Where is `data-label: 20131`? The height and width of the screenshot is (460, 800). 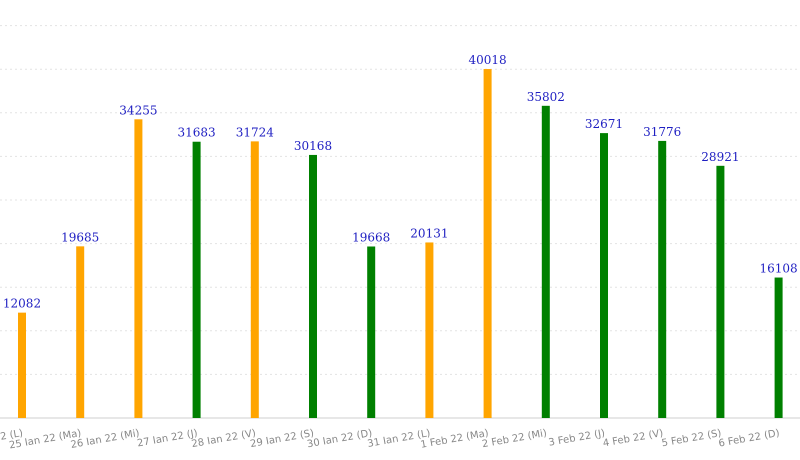
data-label: 20131 is located at coordinates (429, 233).